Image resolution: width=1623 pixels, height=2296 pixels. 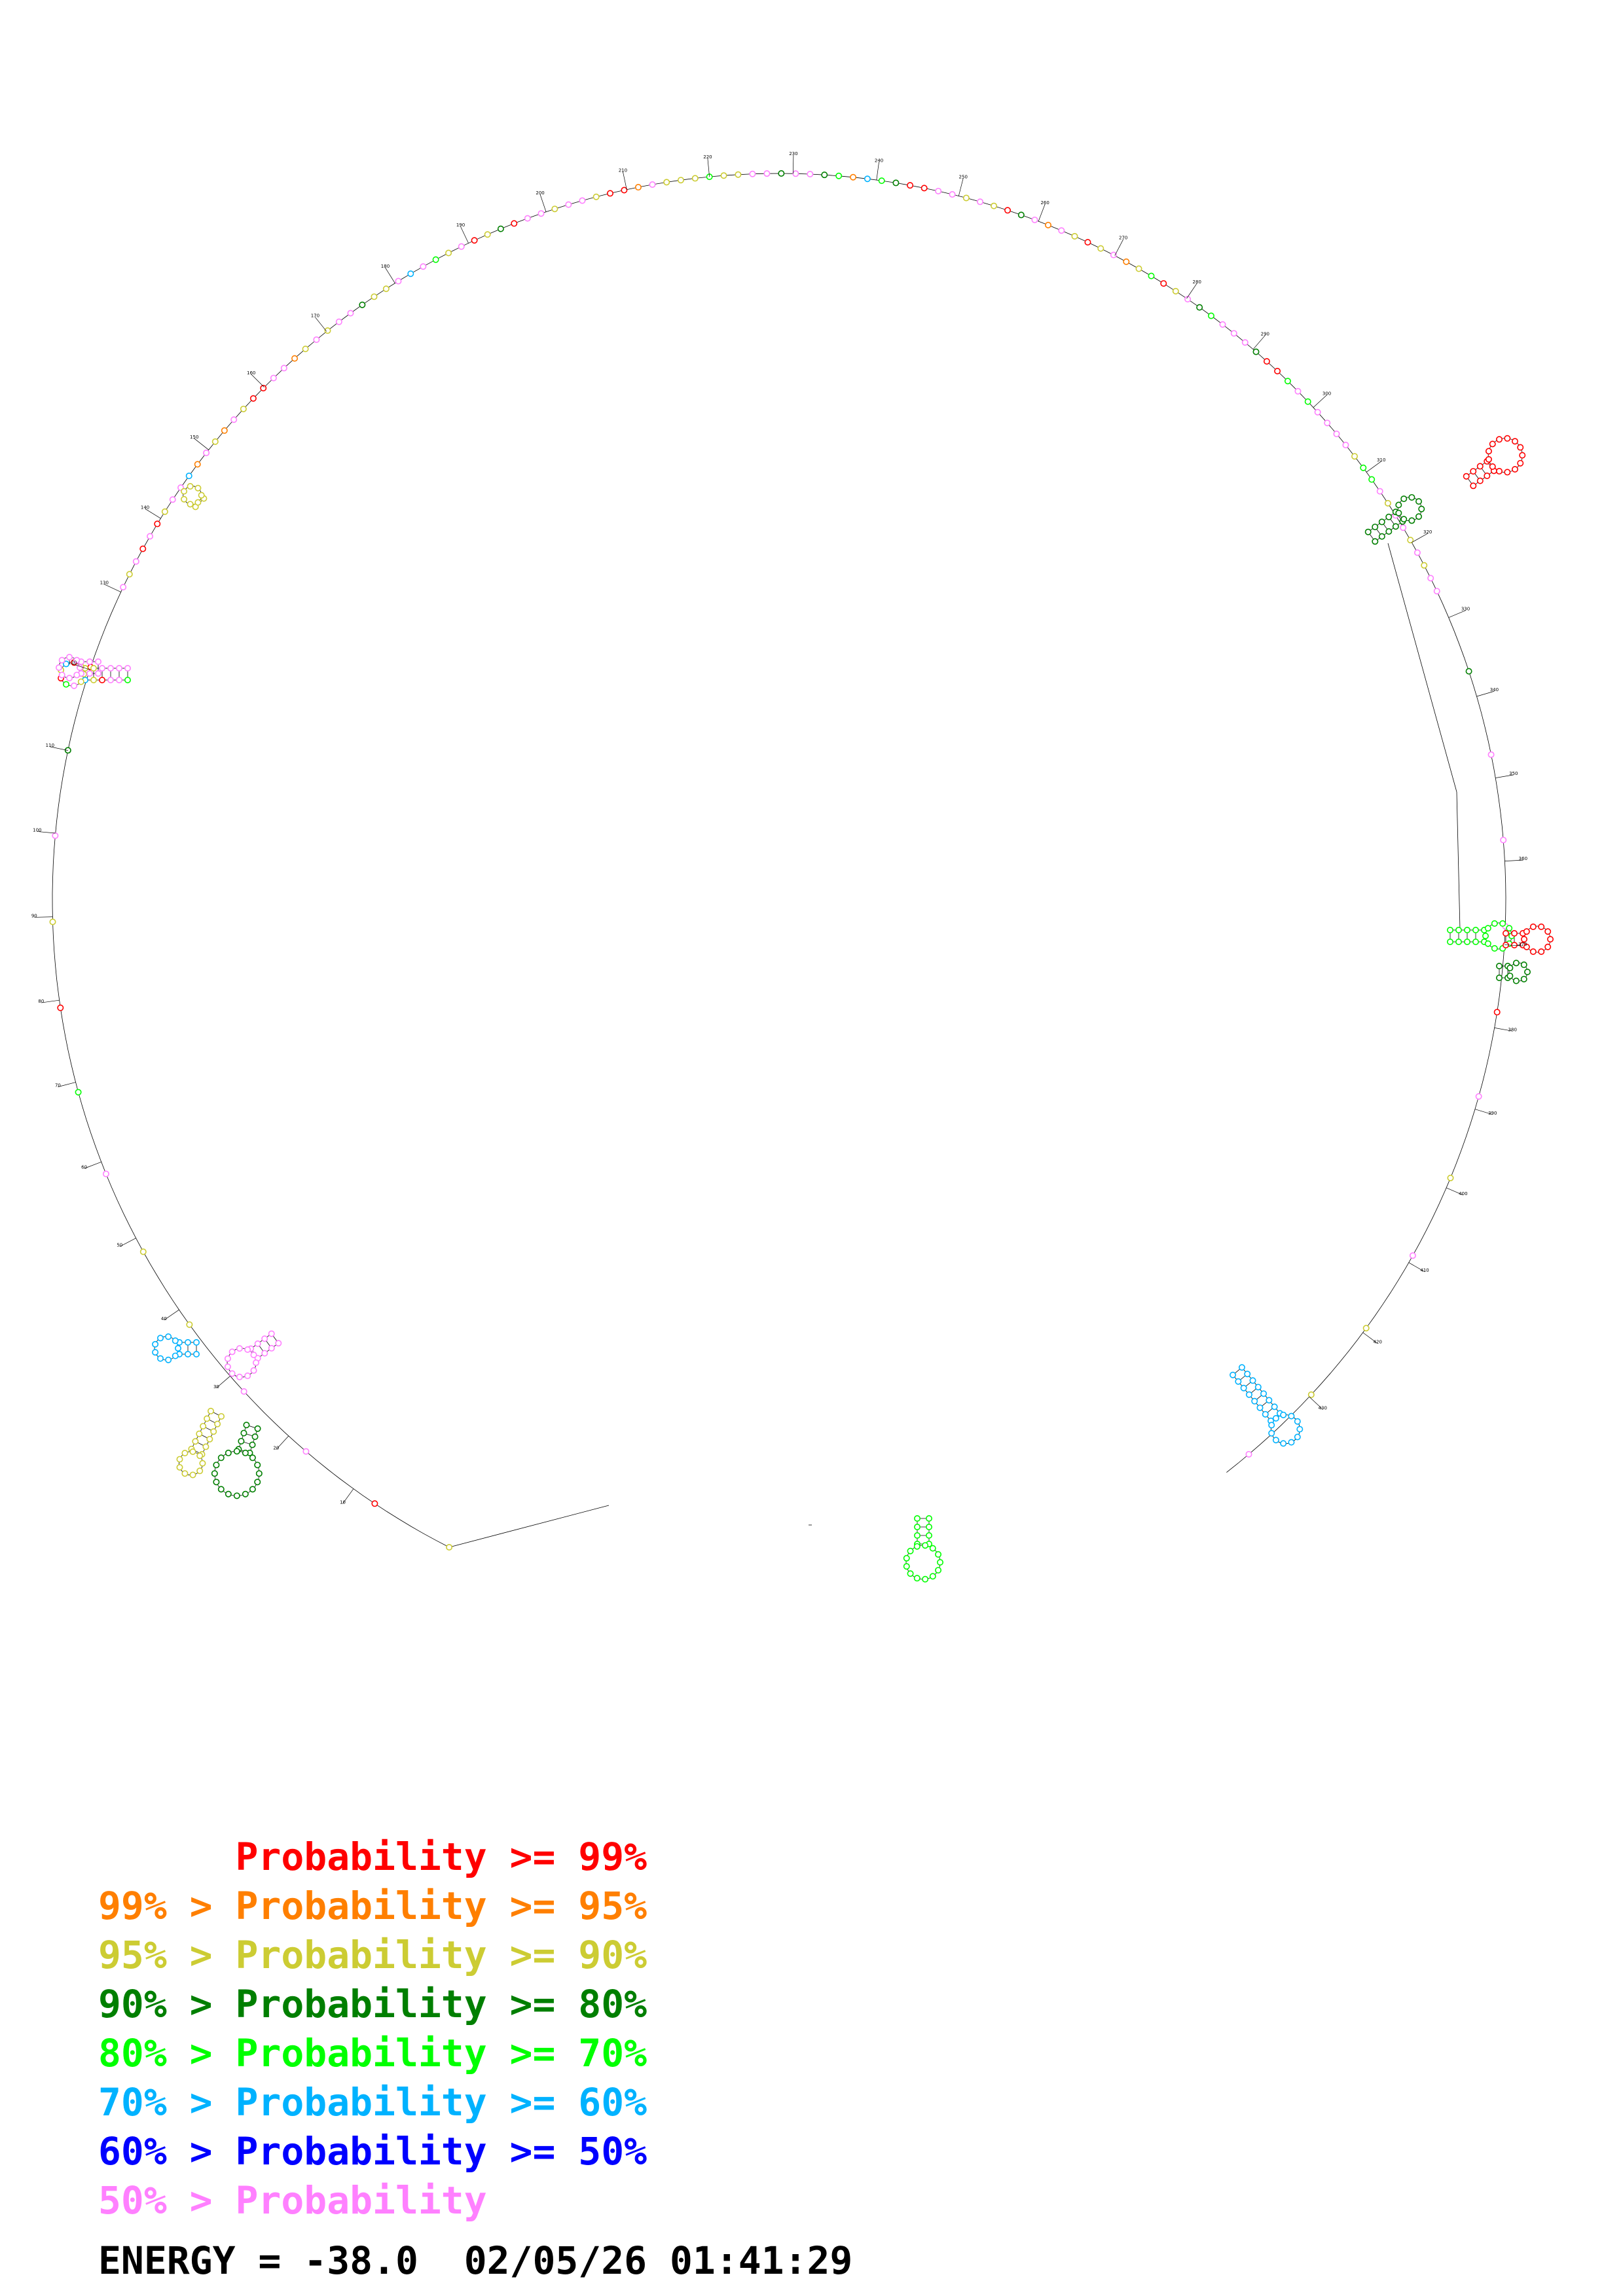 What do you see at coordinates (566, 1906) in the screenshot?
I see `legend-threshold: >= 95%` at bounding box center [566, 1906].